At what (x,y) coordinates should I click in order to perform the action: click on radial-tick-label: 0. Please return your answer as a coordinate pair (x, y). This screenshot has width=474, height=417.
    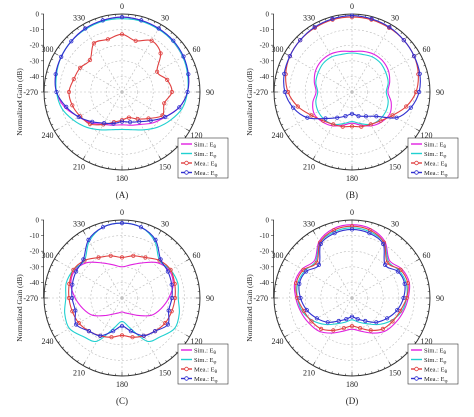
    Looking at the image, I should click on (268, 221).